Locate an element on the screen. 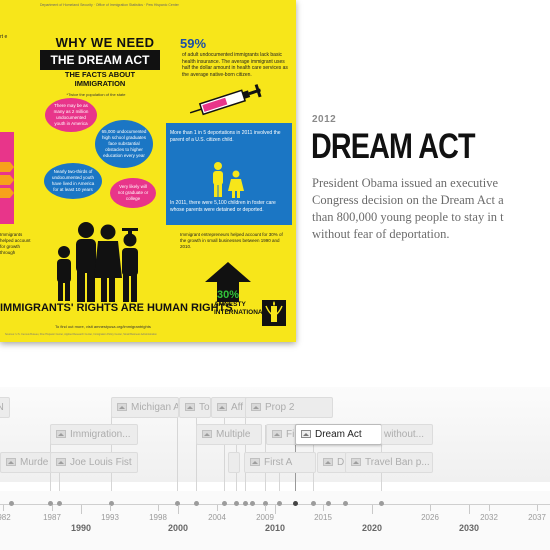 This screenshot has height=550, width=550. event-title: DREAM ACT is located at coordinates (393, 146).